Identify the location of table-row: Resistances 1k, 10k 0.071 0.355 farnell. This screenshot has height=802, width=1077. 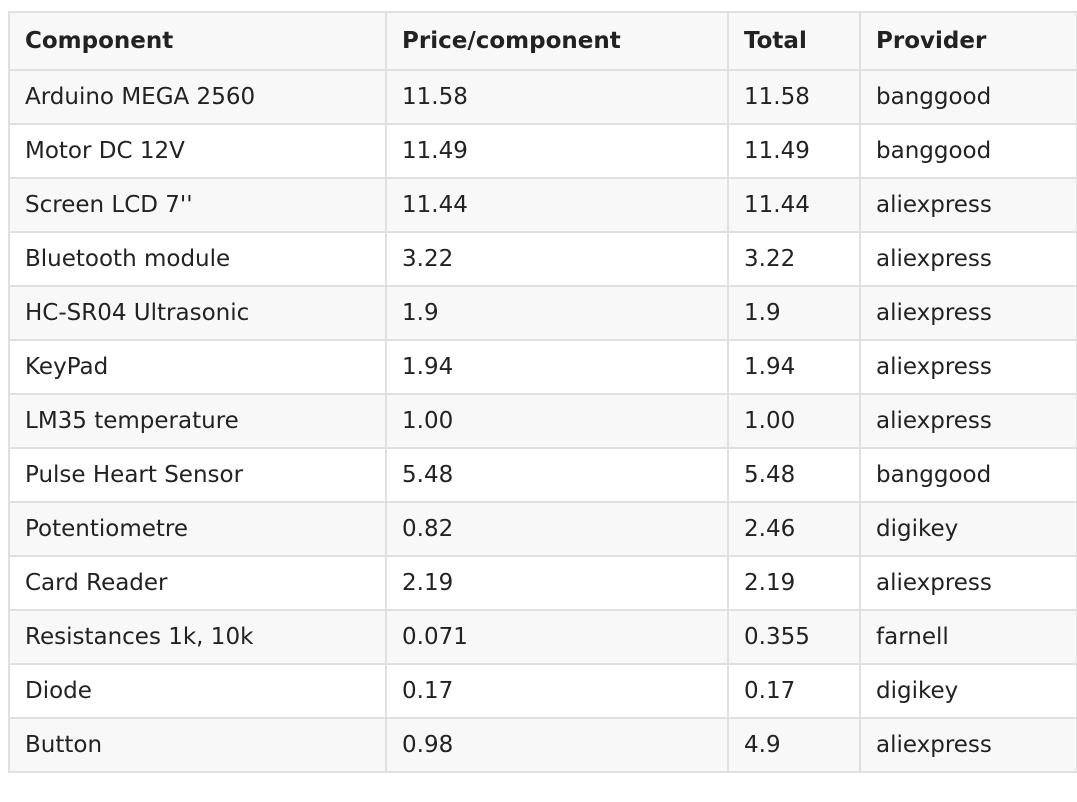
(542, 637).